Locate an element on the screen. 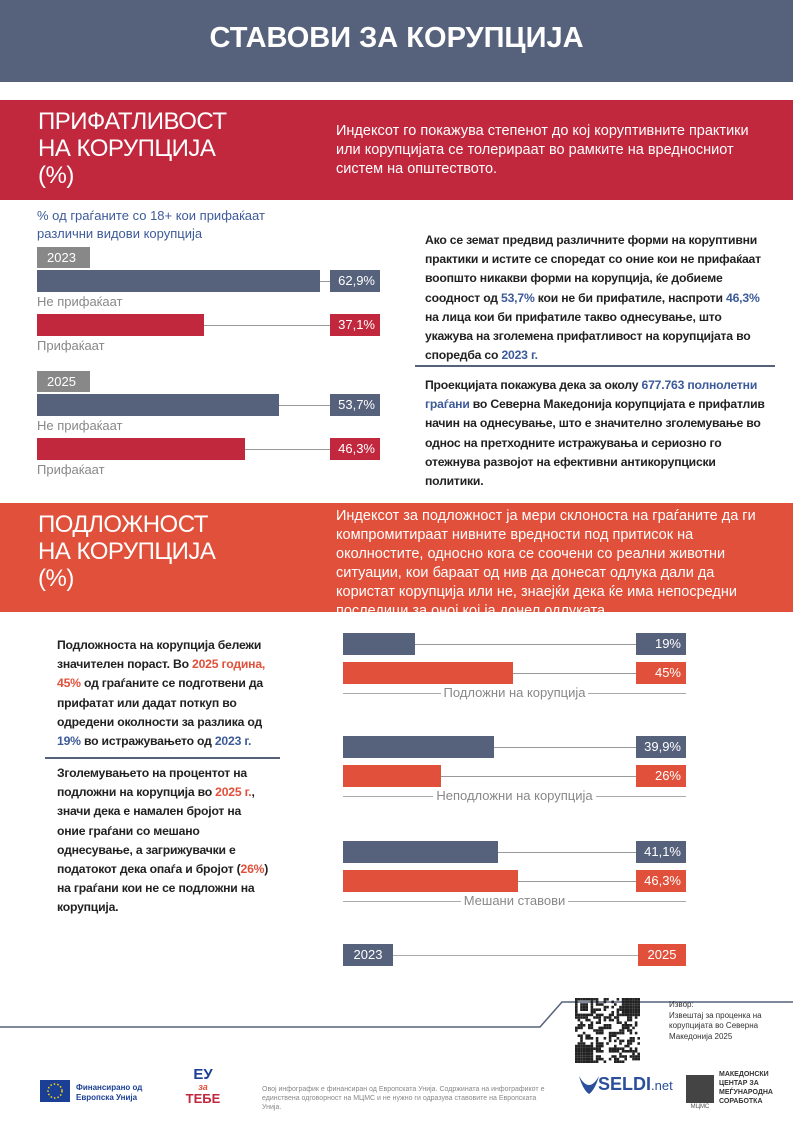 Image resolution: width=793 pixels, height=1121 pixels. mcms-line: ЦЕНТАР ЗА is located at coordinates (739, 1083).